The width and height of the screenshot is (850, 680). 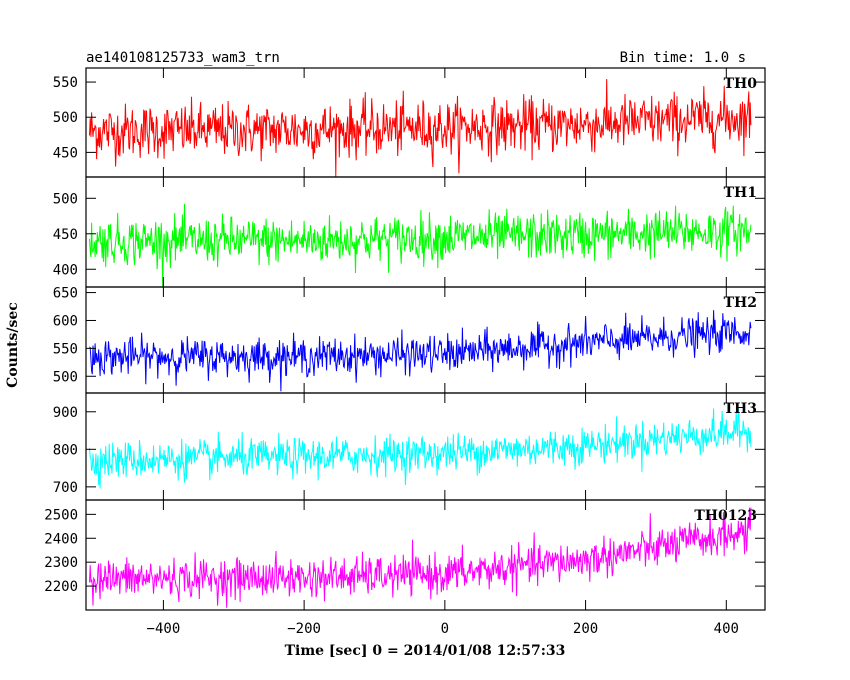 What do you see at coordinates (683, 58) in the screenshot?
I see `bin-time-label: Bin time: 1.0 s` at bounding box center [683, 58].